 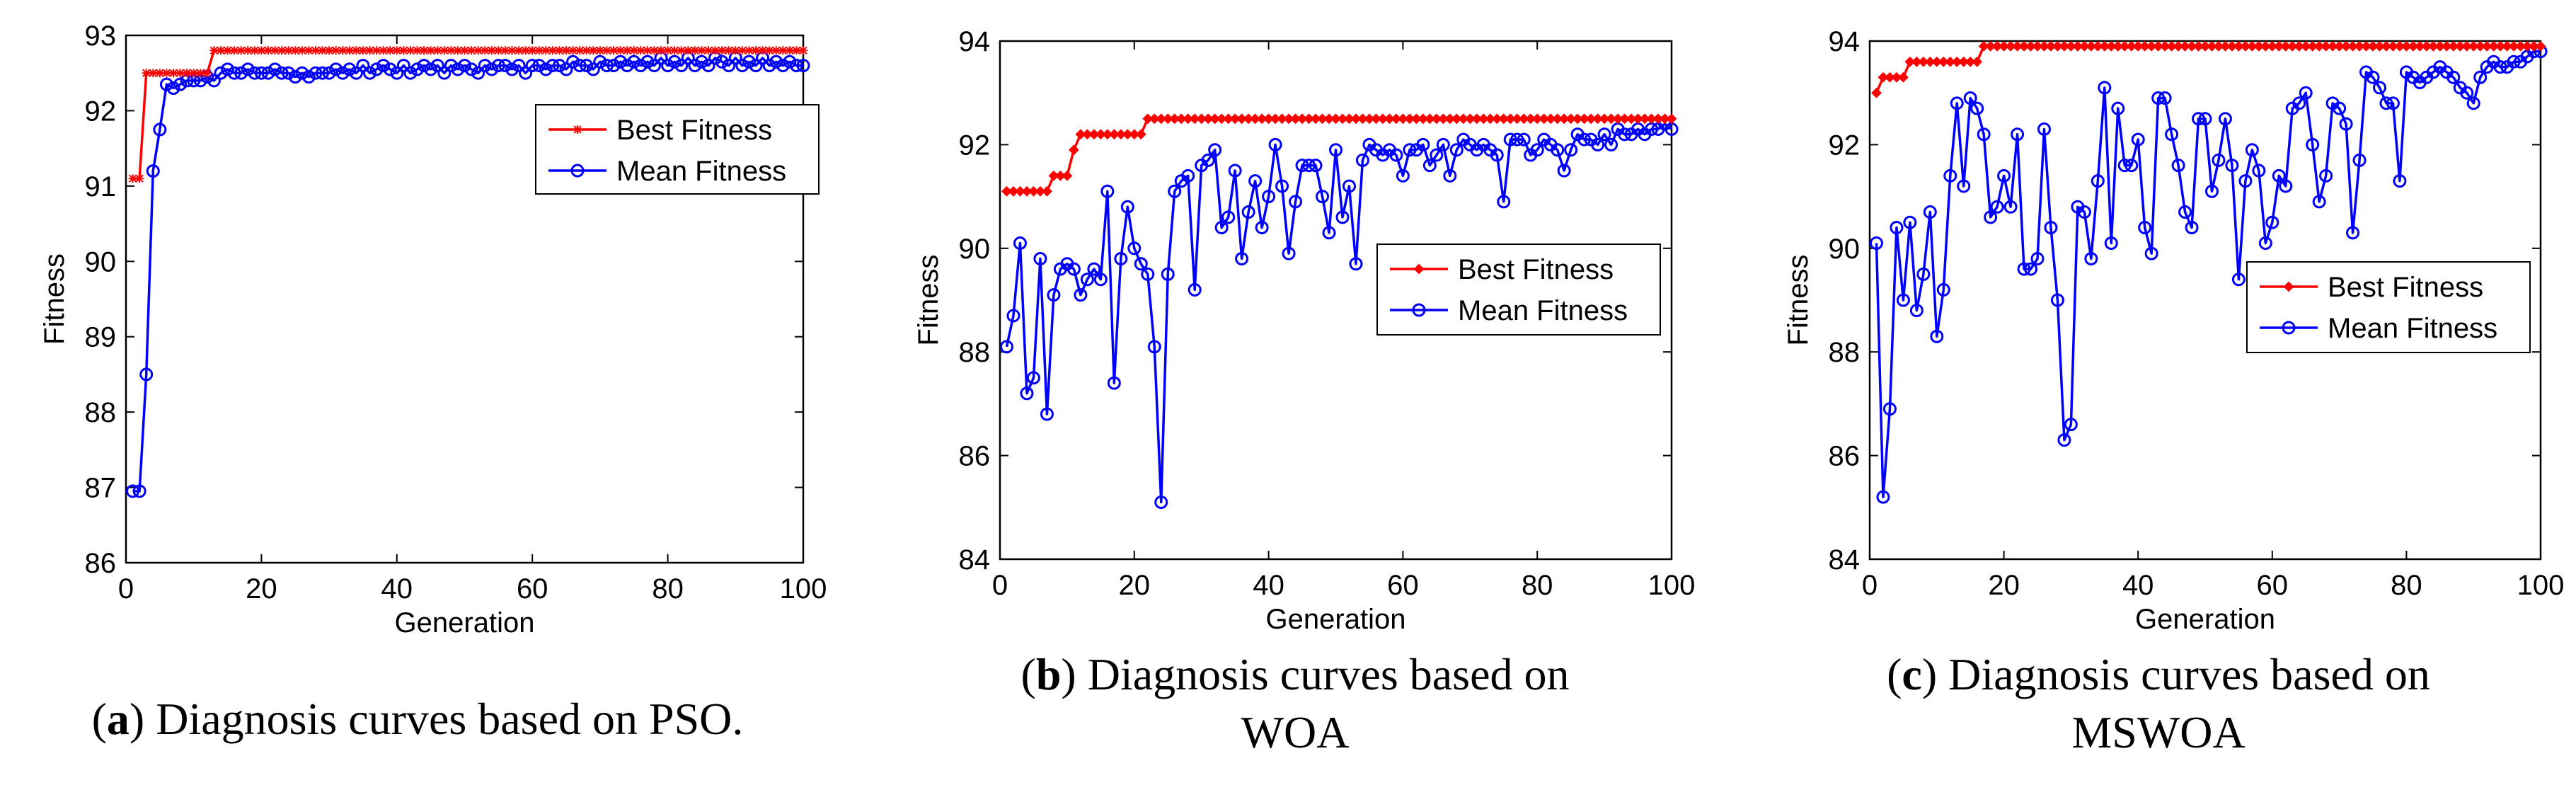 I want to click on series-best-fitness, so click(x=1339, y=155).